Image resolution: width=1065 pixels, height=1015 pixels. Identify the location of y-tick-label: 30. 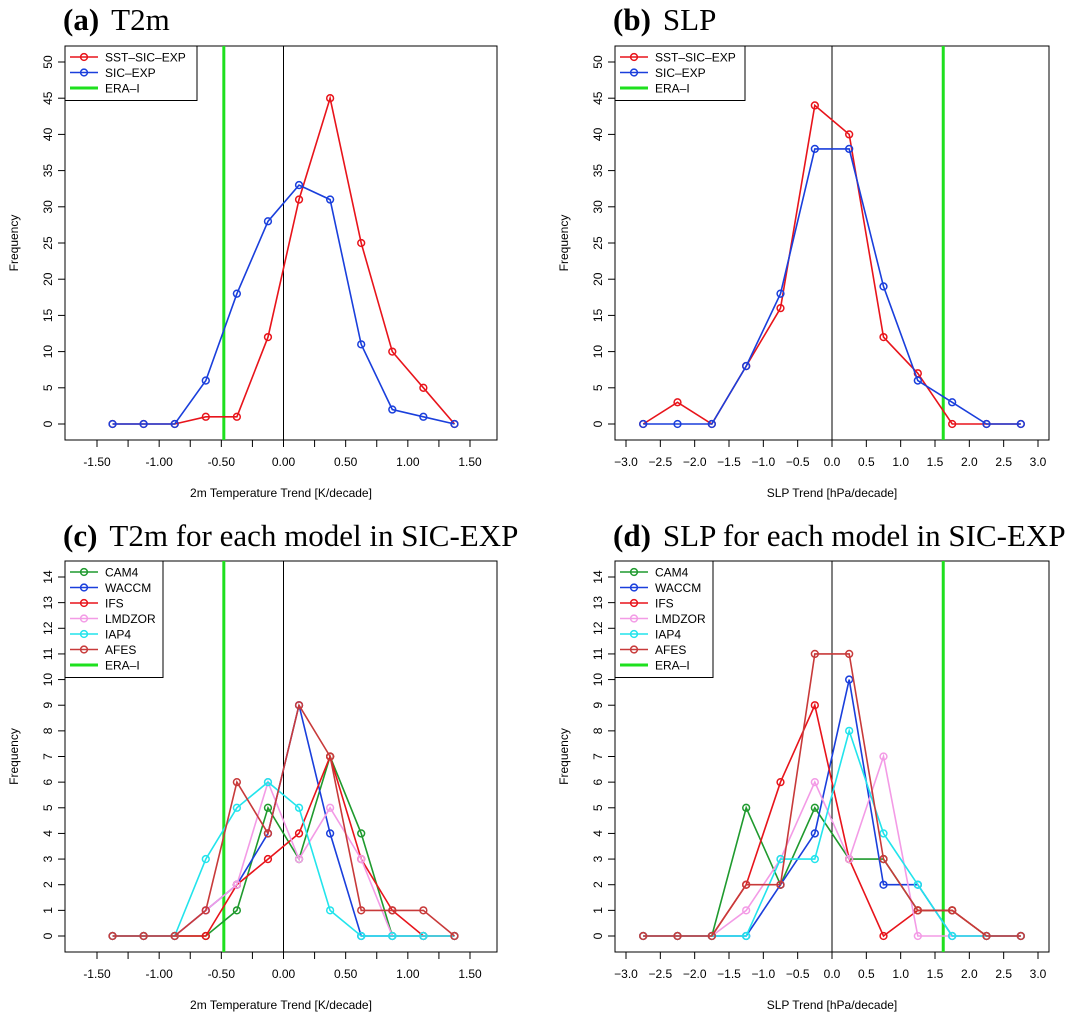
(598, 207).